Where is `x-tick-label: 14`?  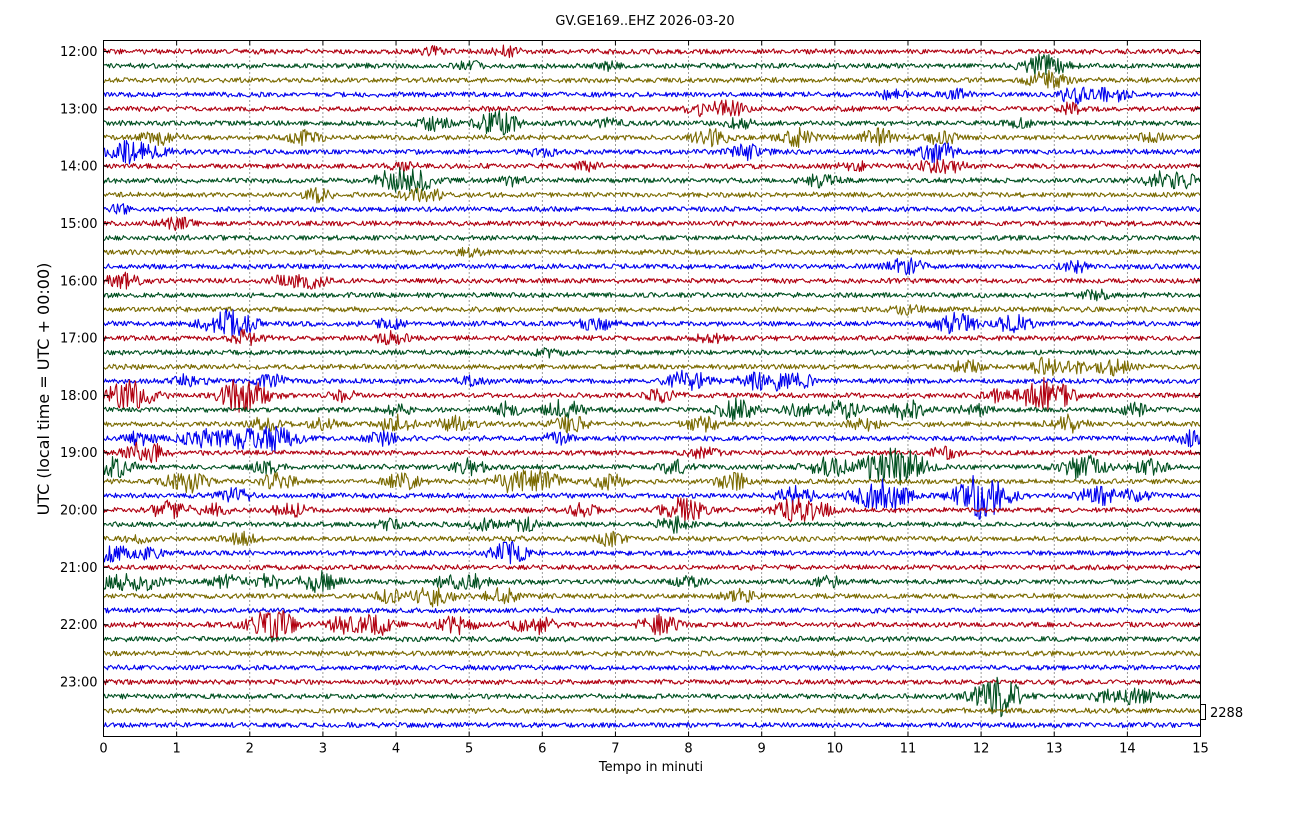 x-tick-label: 14 is located at coordinates (1127, 749).